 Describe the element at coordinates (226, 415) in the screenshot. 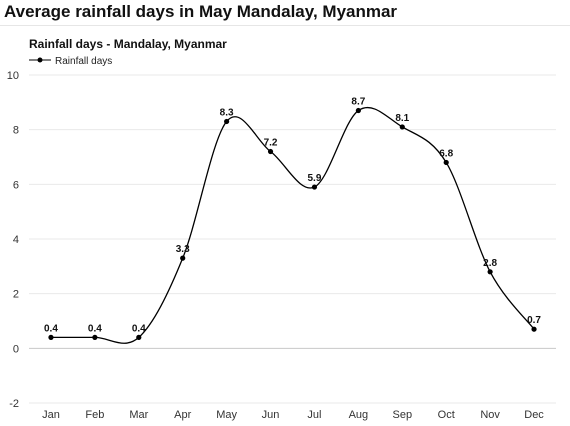

I see `x-tick-label: May` at that location.